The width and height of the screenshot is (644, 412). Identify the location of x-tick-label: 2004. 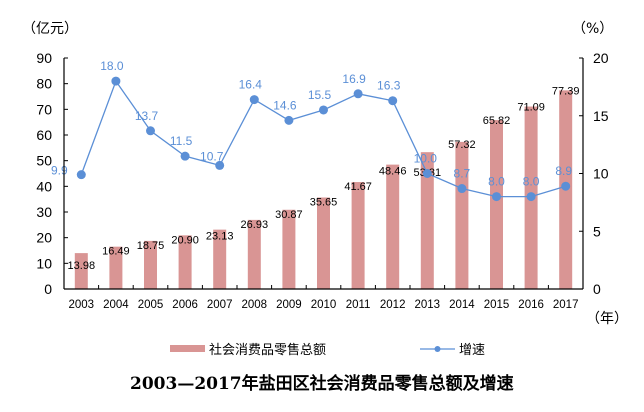
(116, 305).